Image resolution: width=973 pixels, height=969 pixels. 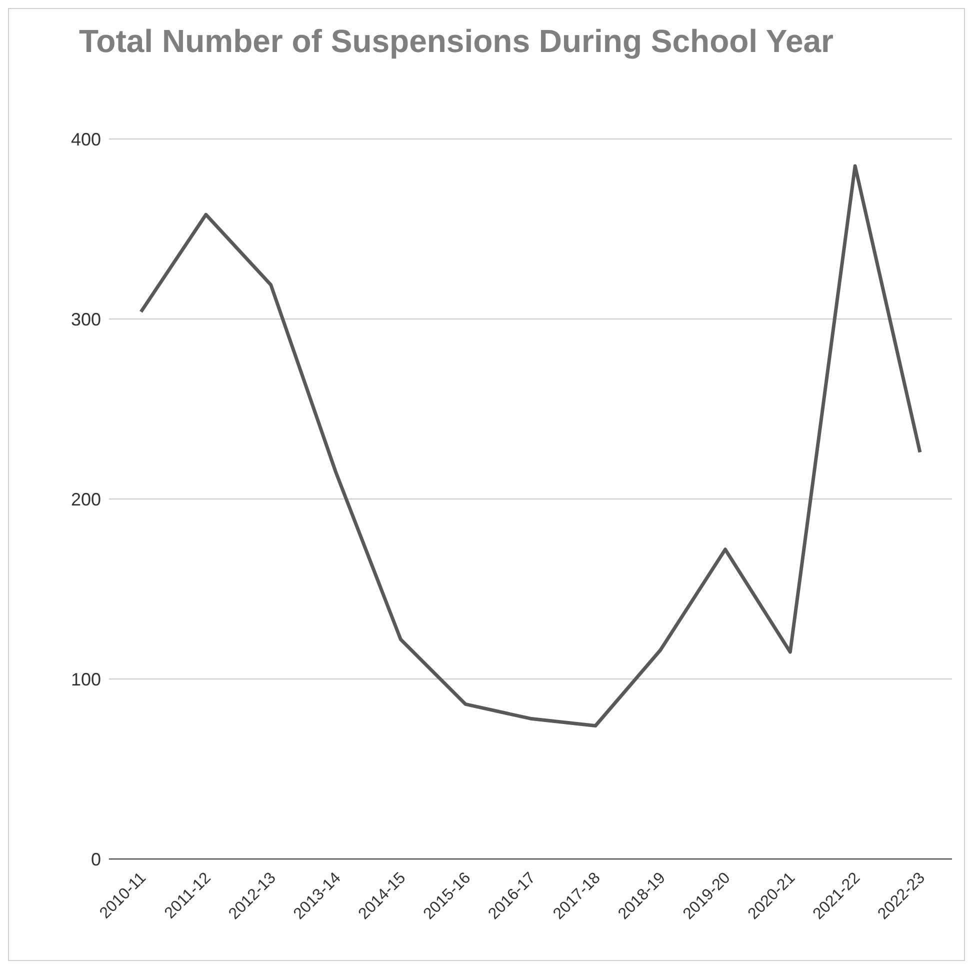 I want to click on y-tick-label: 300, so click(x=85, y=319).